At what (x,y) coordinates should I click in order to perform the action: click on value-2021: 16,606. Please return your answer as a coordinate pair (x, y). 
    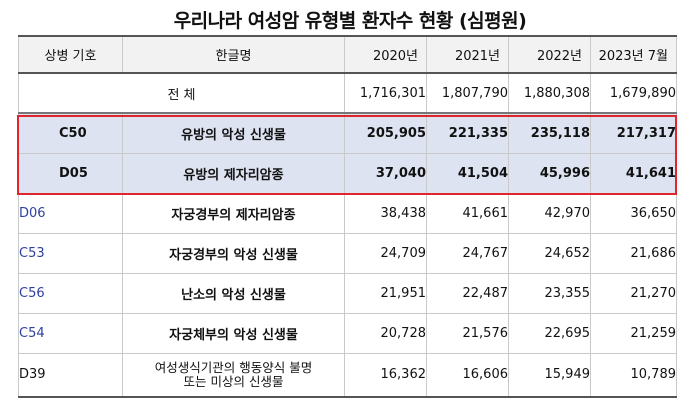
    Looking at the image, I should click on (467, 375).